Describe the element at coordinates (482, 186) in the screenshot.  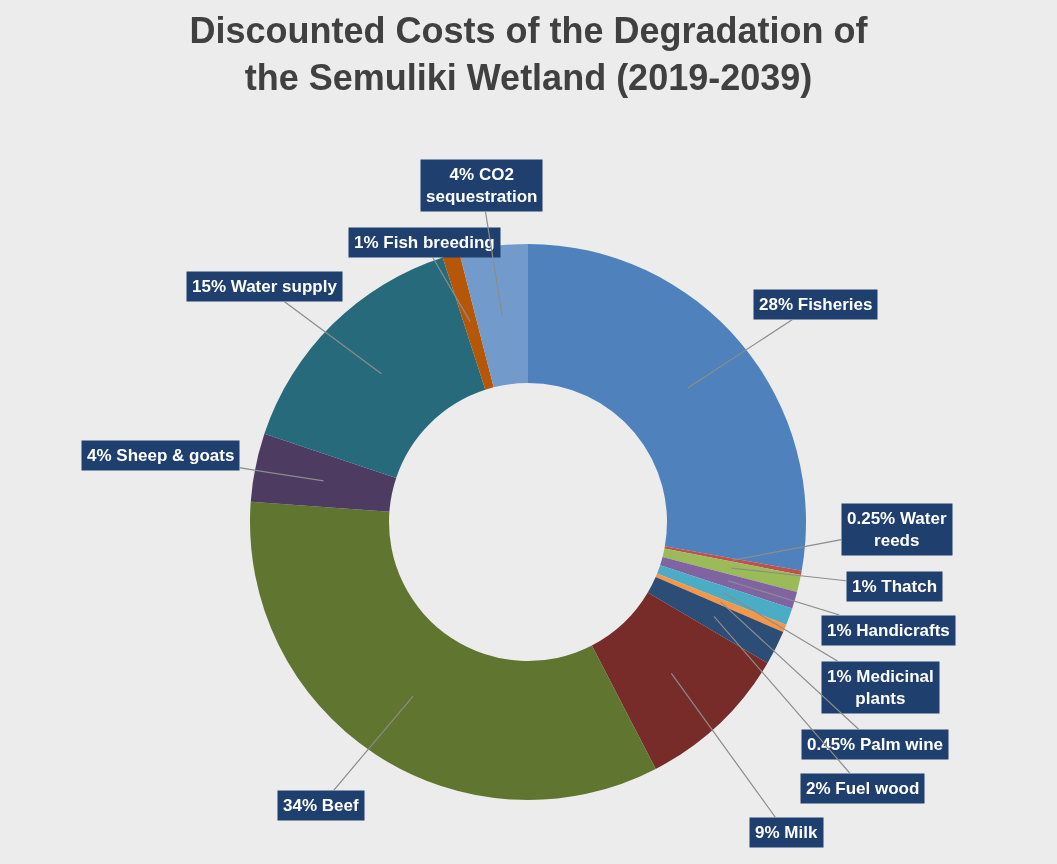
I see `slice-label: 4% CO2 sequestration` at that location.